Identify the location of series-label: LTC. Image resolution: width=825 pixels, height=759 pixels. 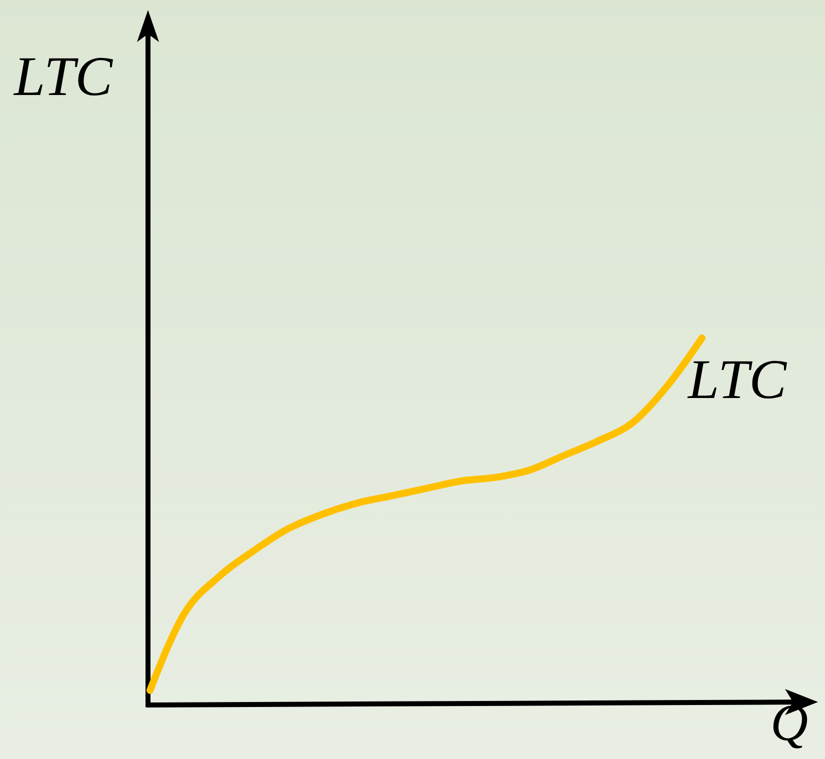
(737, 380).